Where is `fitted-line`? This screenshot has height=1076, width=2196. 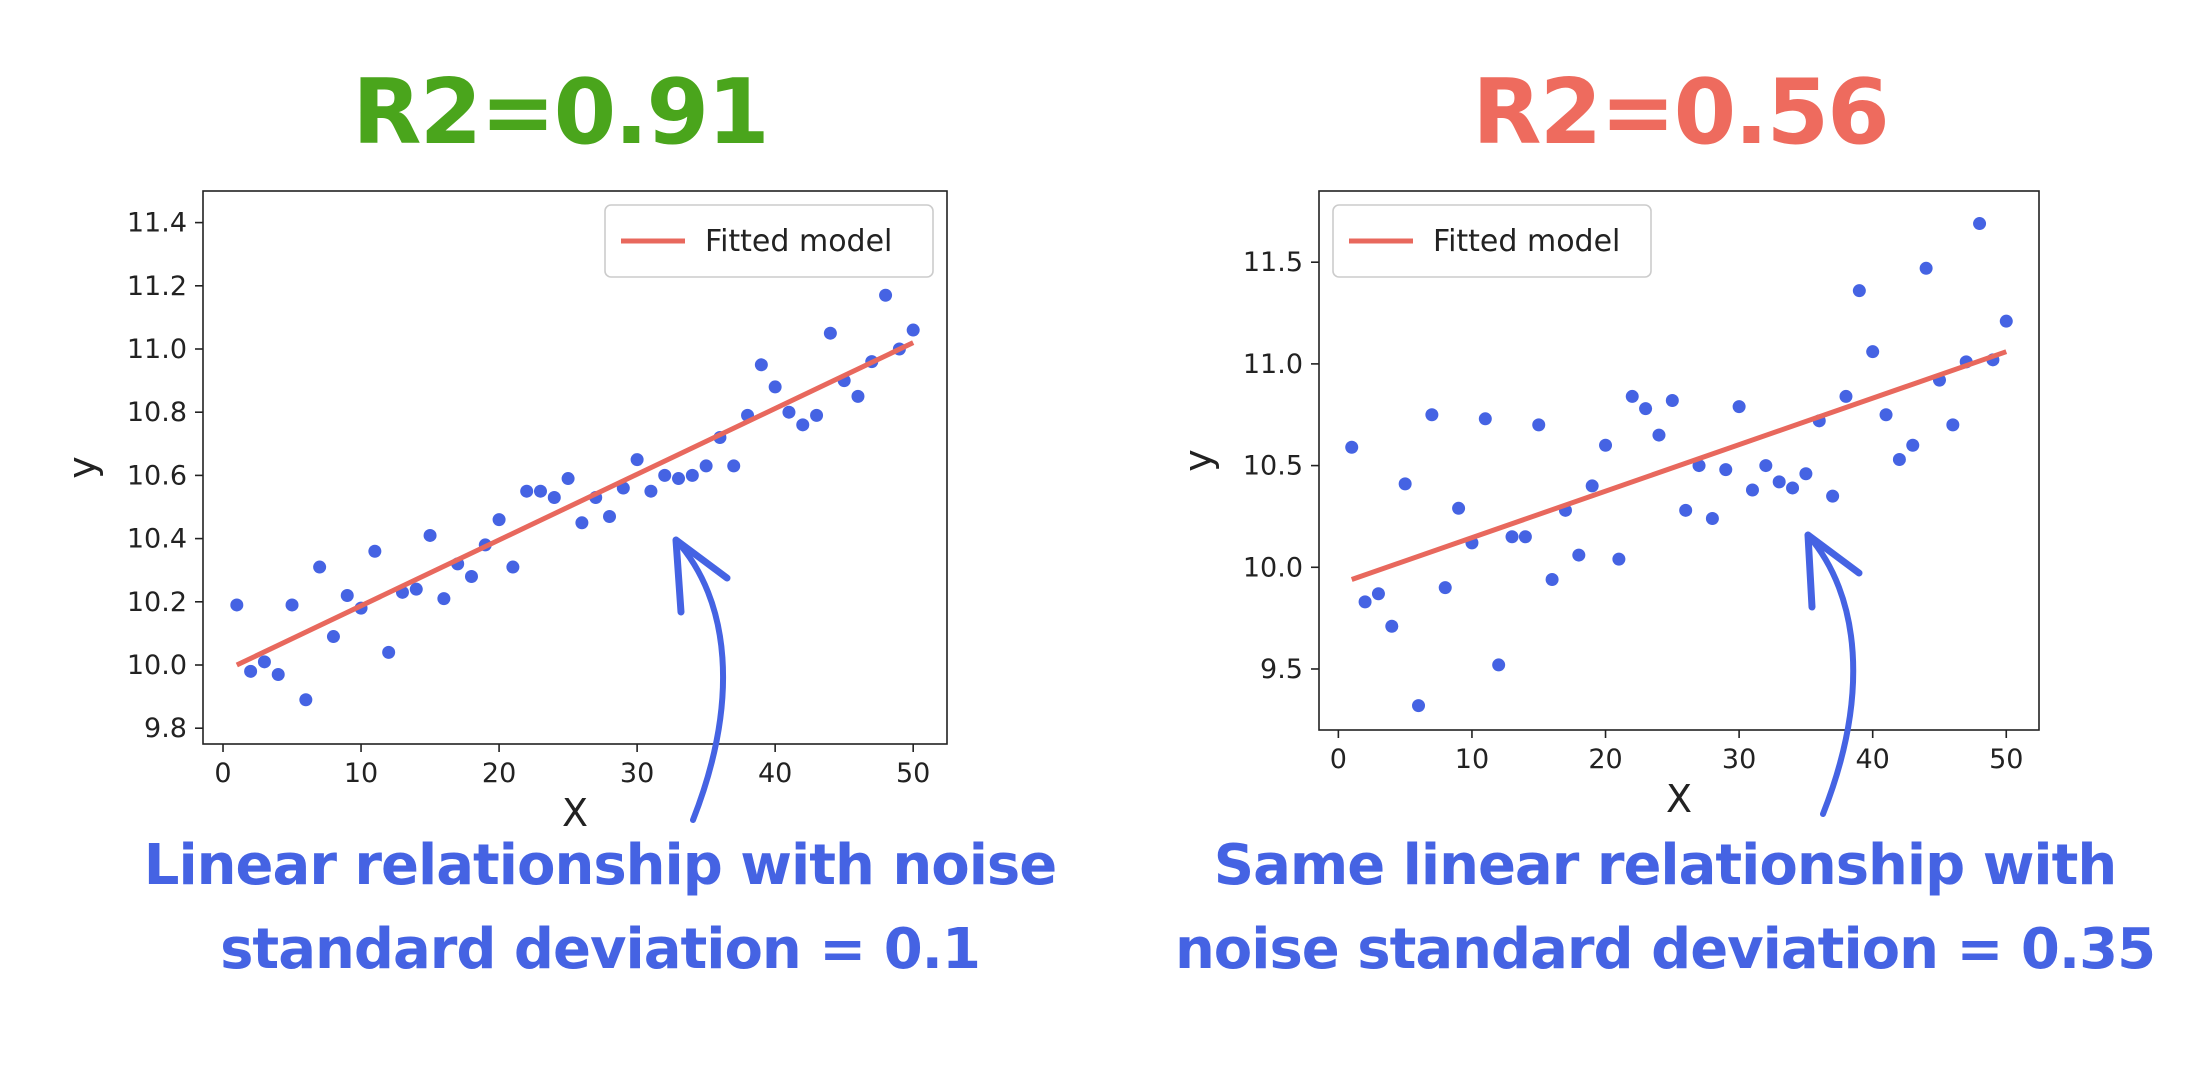 fitted-line is located at coordinates (1679, 465).